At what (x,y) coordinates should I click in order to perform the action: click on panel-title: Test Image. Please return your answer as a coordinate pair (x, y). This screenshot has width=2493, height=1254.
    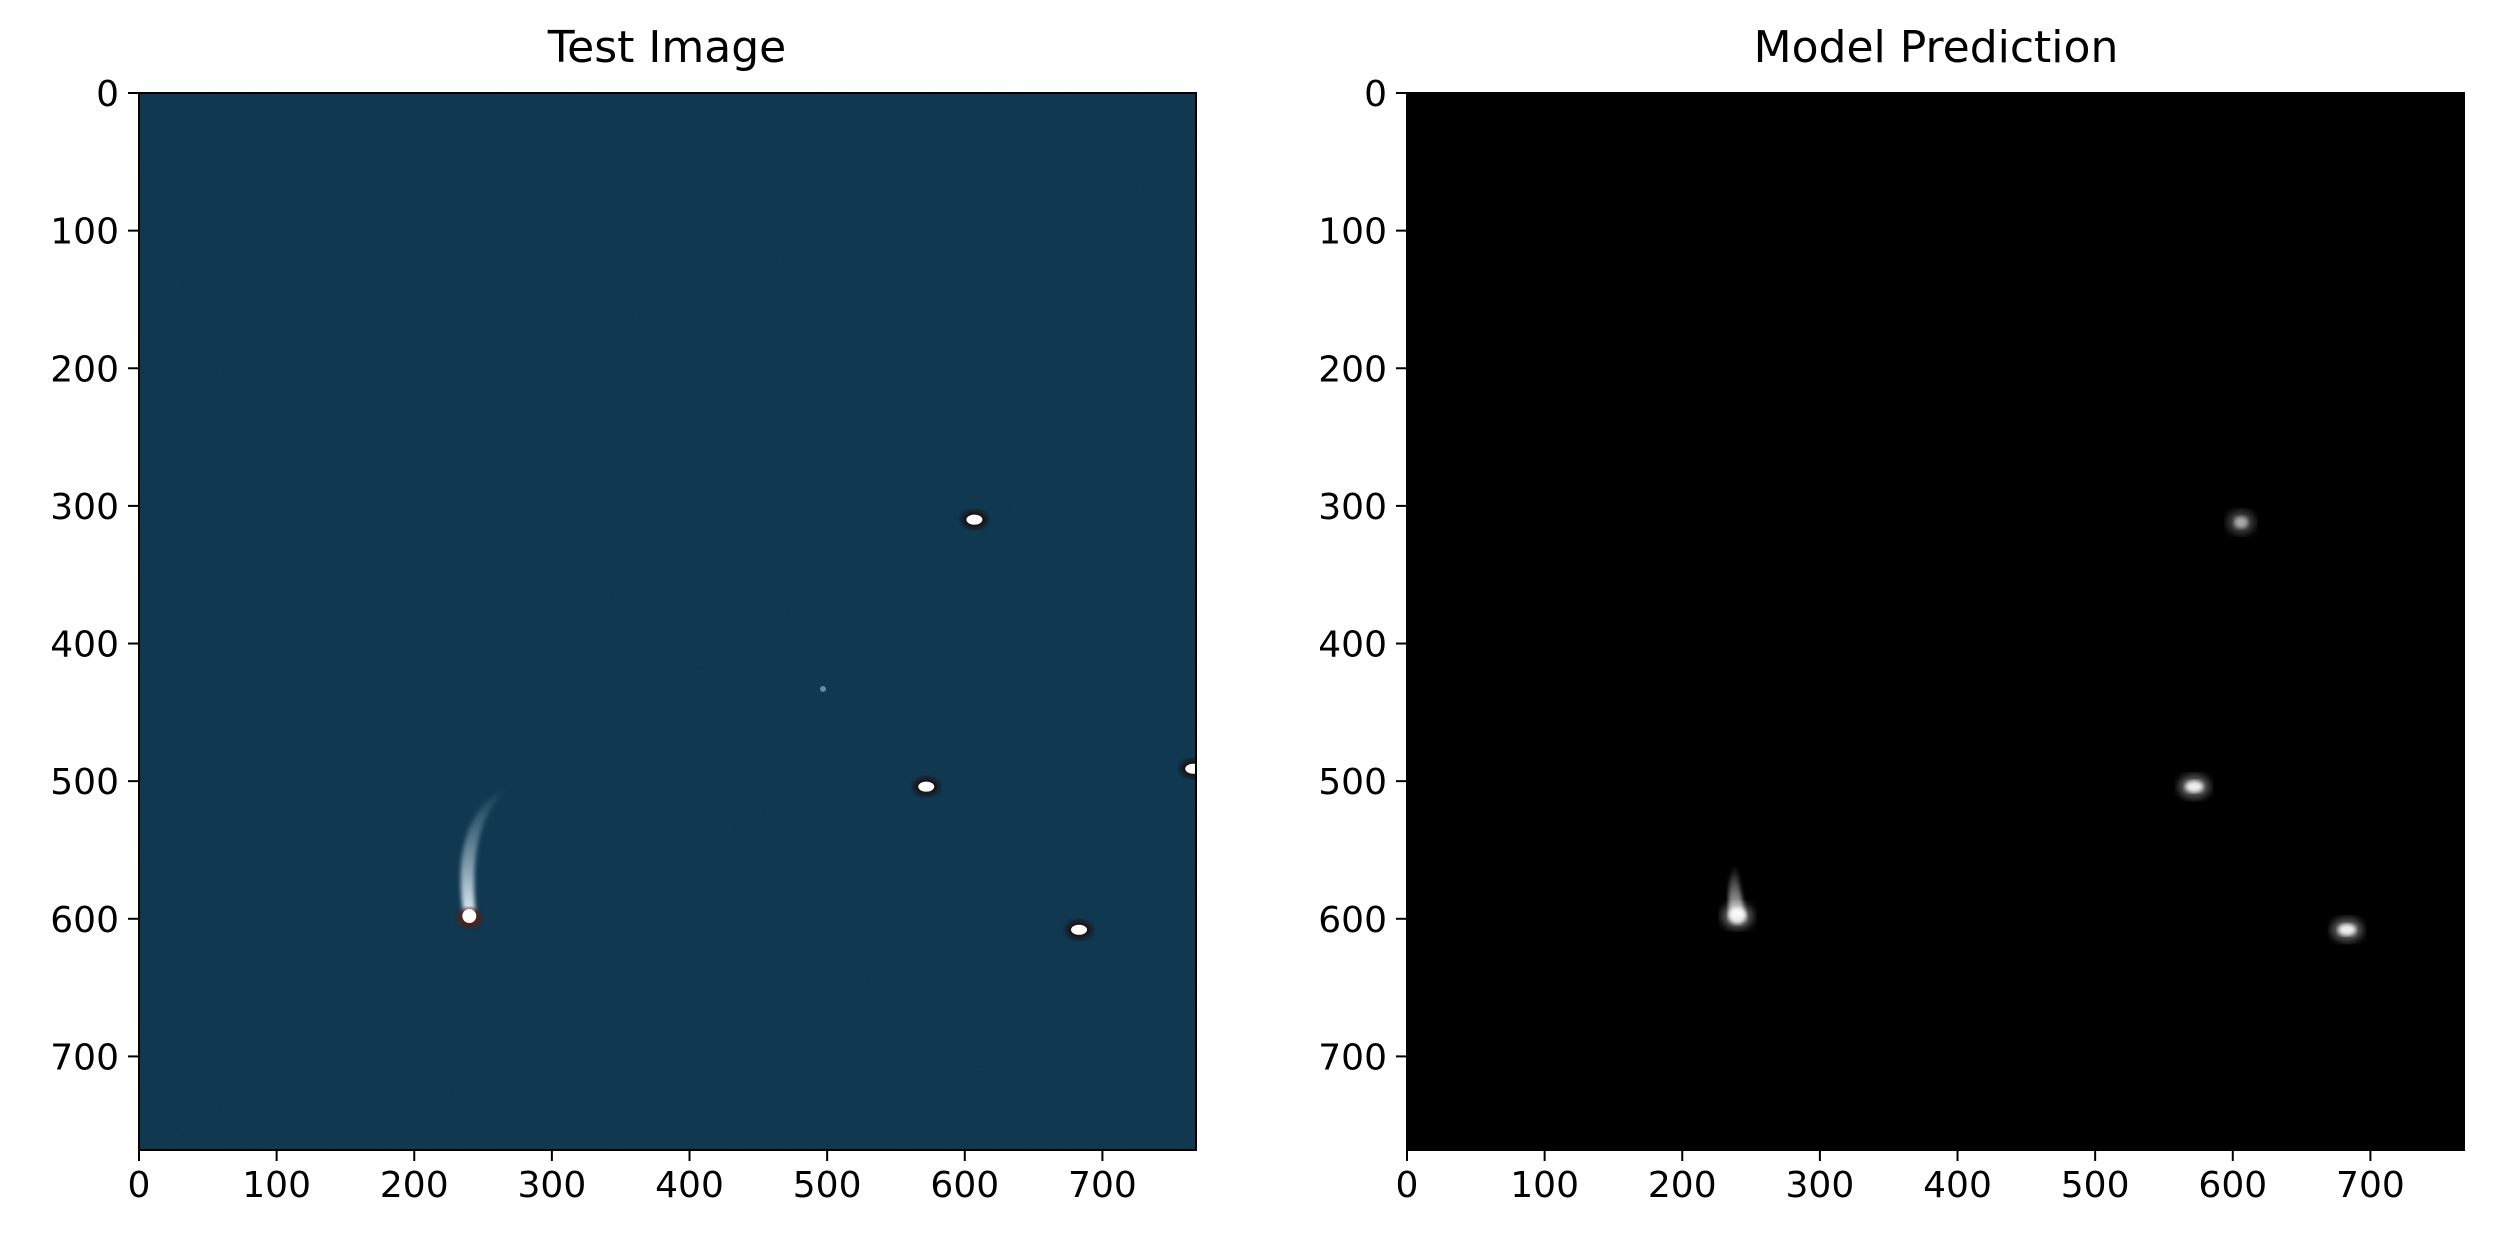
    Looking at the image, I should click on (666, 47).